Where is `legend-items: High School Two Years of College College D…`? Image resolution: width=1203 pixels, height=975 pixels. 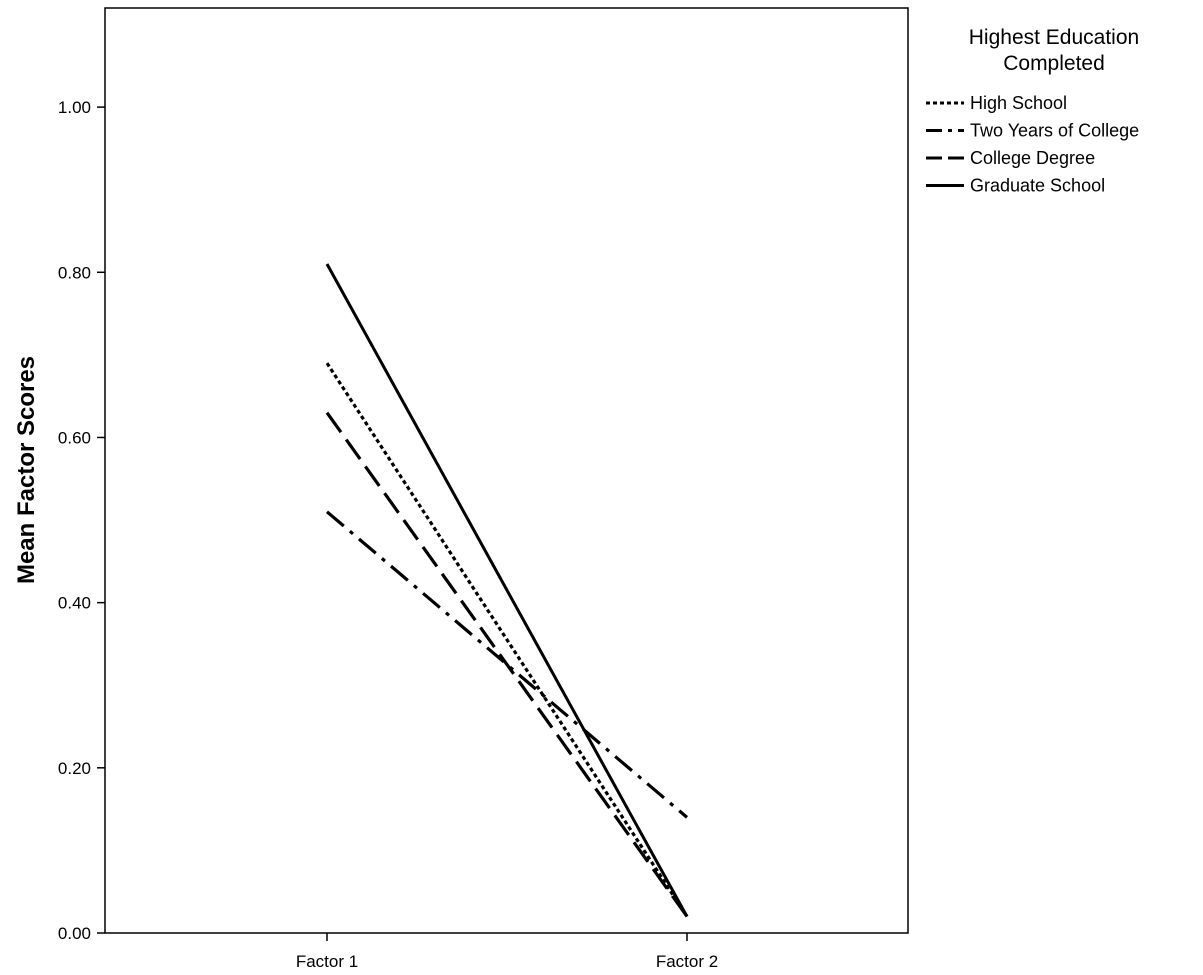 legend-items: High School Two Years of College College D… is located at coordinates (1032, 144).